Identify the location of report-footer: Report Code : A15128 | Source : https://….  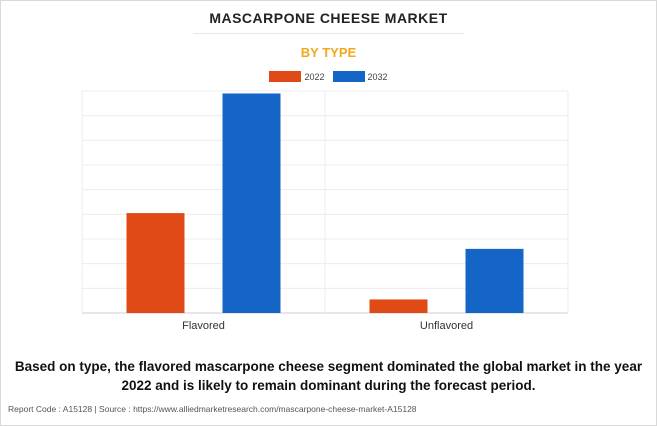
(212, 409).